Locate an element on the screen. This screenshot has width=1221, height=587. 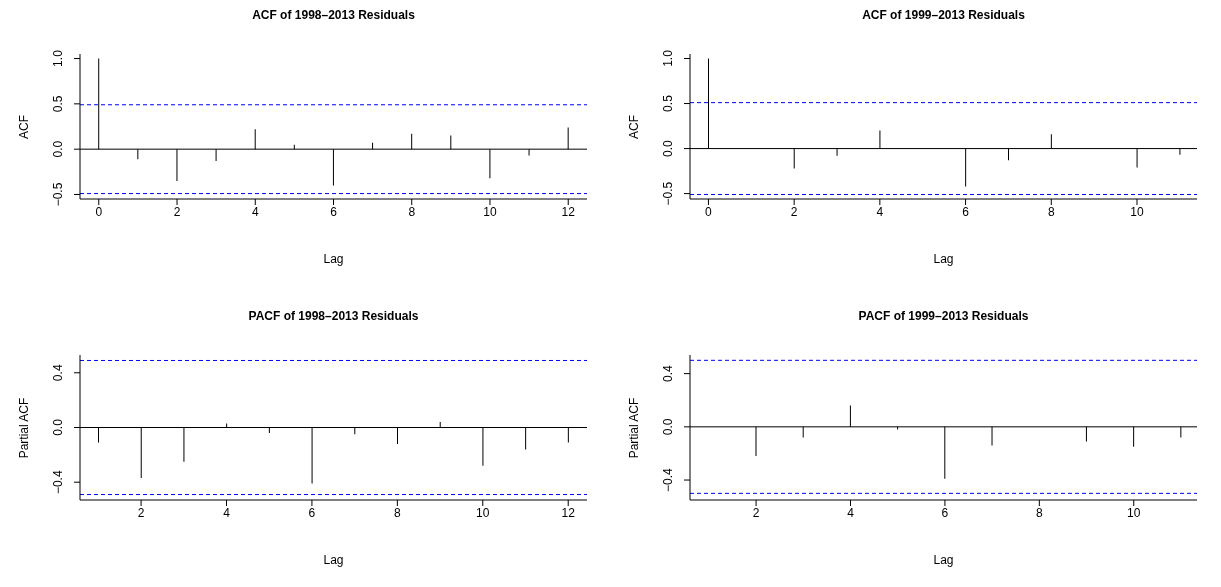
chart-title: ACF of 1998–2013 Residuals is located at coordinates (333, 15).